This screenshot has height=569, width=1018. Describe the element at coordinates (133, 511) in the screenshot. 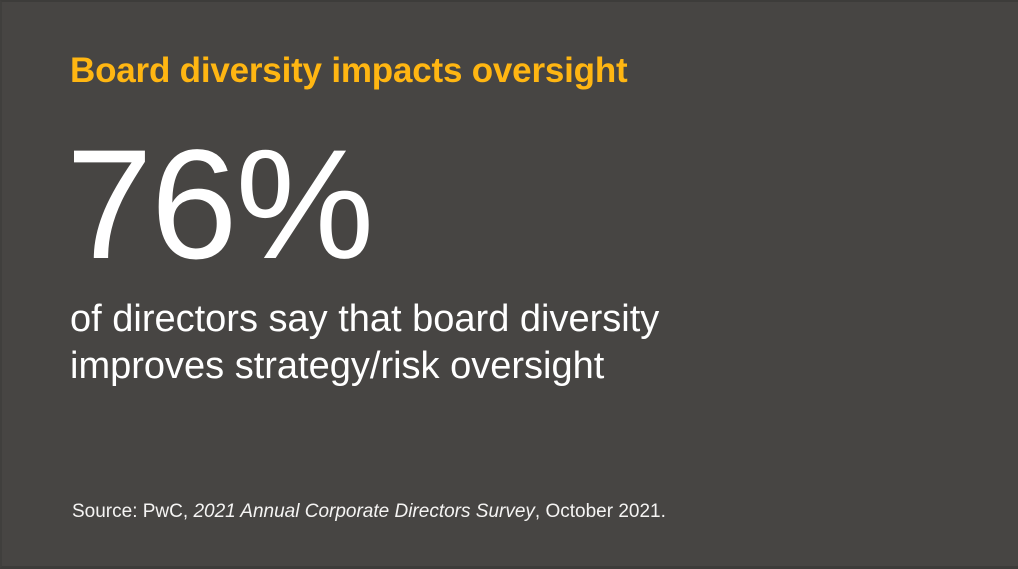

I see `source-prefix: Source: PwC,` at that location.